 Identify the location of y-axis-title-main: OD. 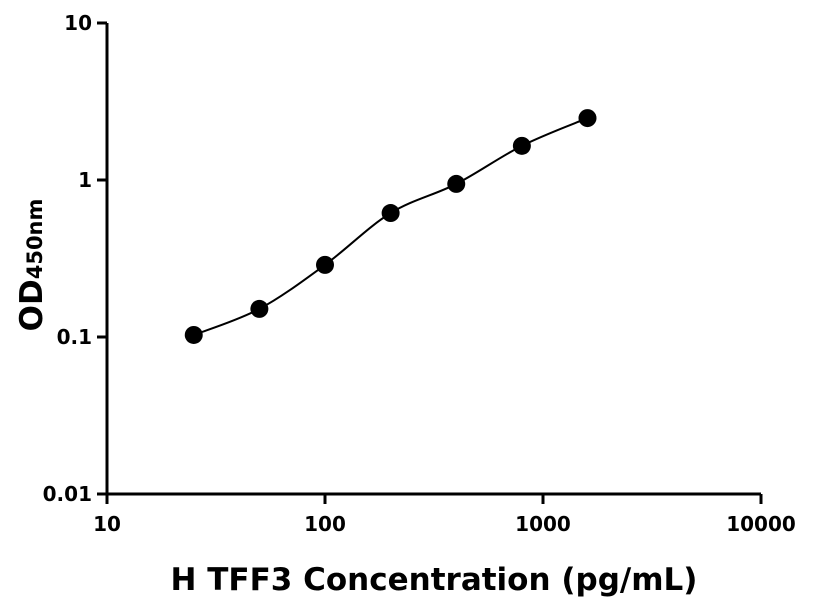
(32, 305).